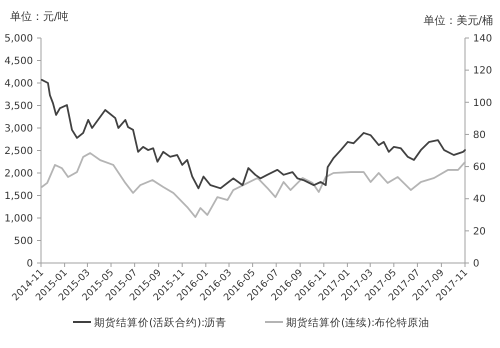 This screenshot has height=348, width=500. Describe the element at coordinates (18, 219) in the screenshot. I see `y-tick-label: 1,000` at that location.